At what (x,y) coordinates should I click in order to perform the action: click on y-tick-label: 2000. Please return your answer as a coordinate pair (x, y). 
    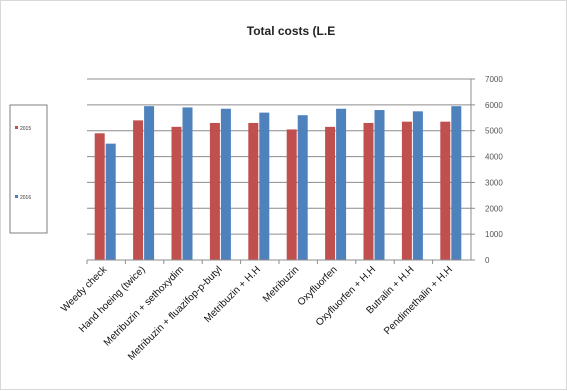
    Looking at the image, I should click on (494, 208).